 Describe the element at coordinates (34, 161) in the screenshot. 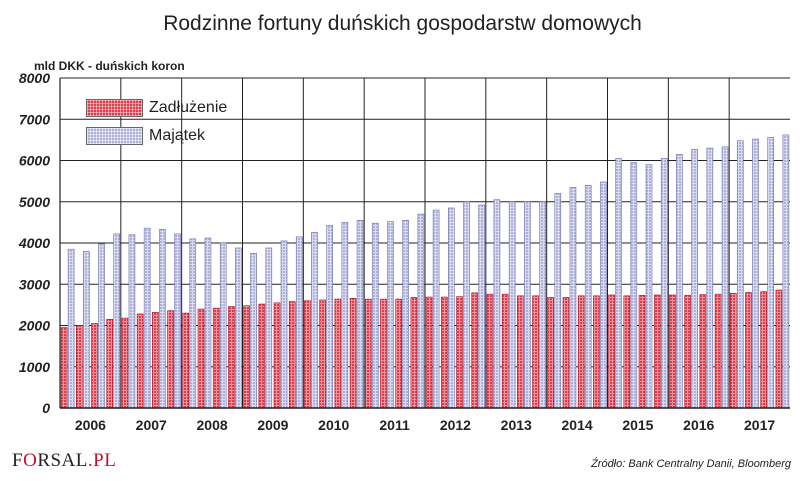

I see `y-tick-label: 6000` at that location.